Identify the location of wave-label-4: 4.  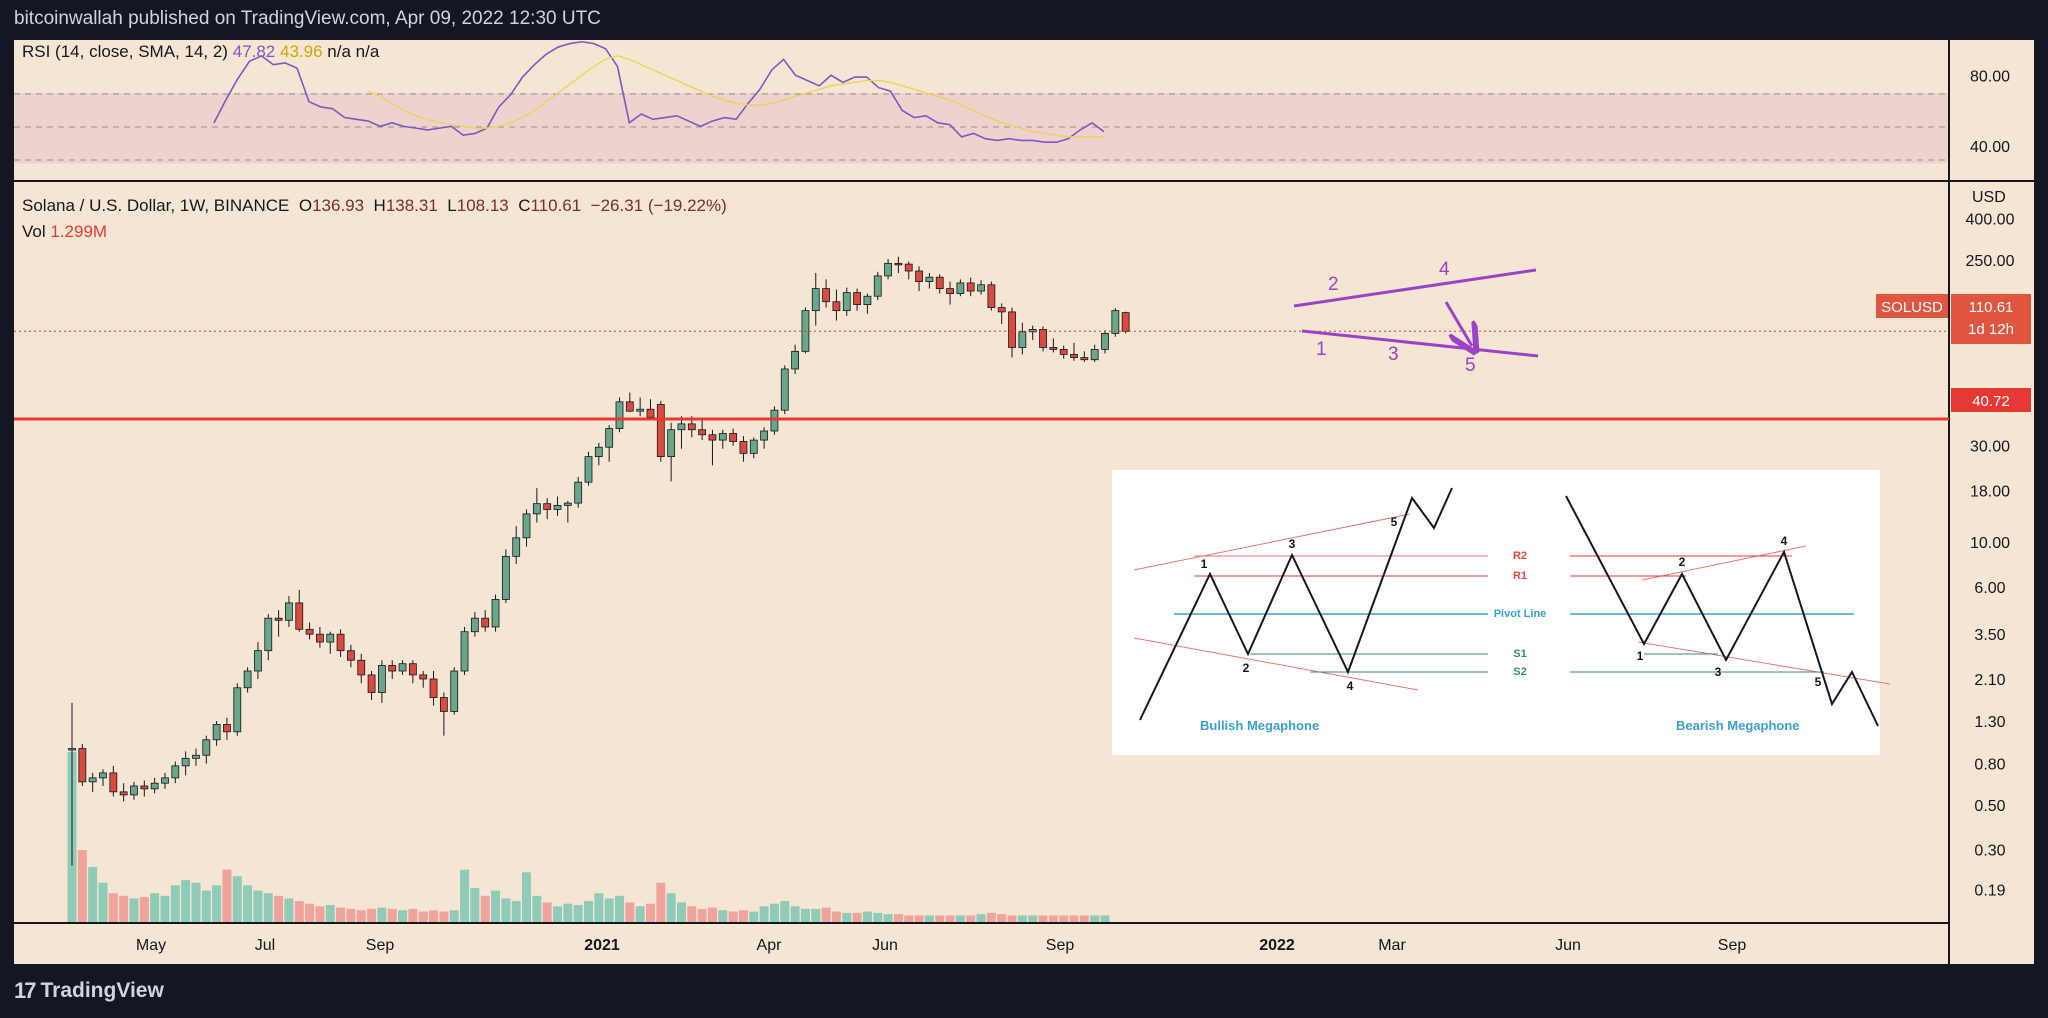
(1444, 269).